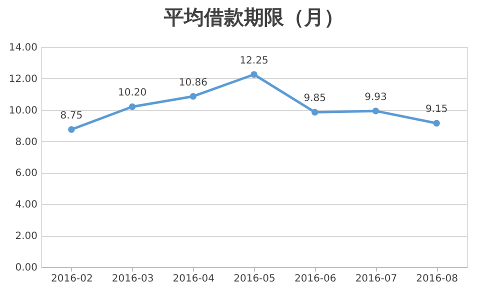 This screenshot has width=481, height=289. I want to click on y-tick-label: 4.00, so click(26, 205).